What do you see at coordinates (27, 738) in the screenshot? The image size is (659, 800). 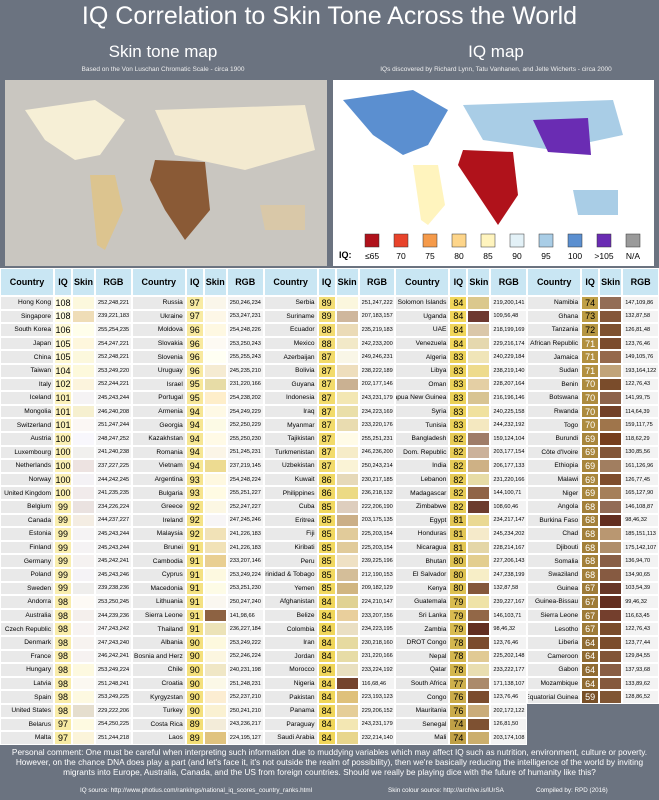 I see `country: Malta` at bounding box center [27, 738].